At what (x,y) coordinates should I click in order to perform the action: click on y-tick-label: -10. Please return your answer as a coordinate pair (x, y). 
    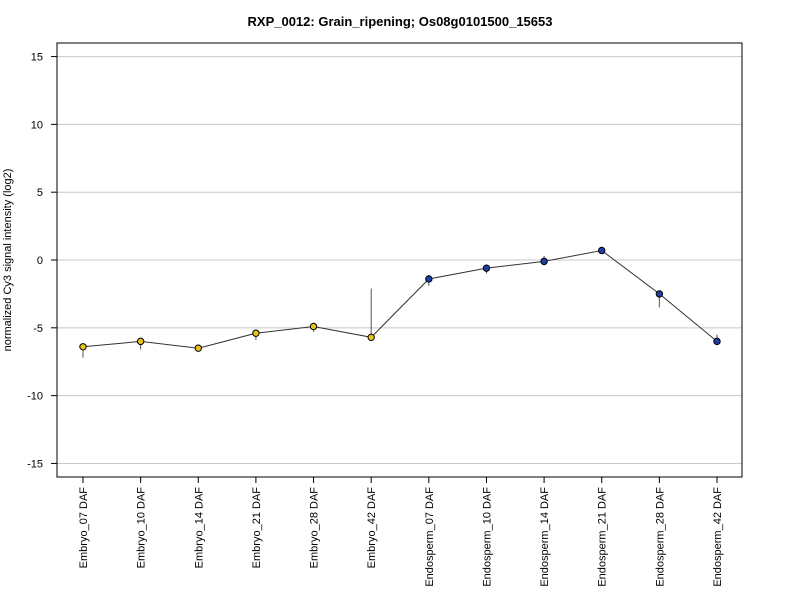
    Looking at the image, I should click on (35, 397).